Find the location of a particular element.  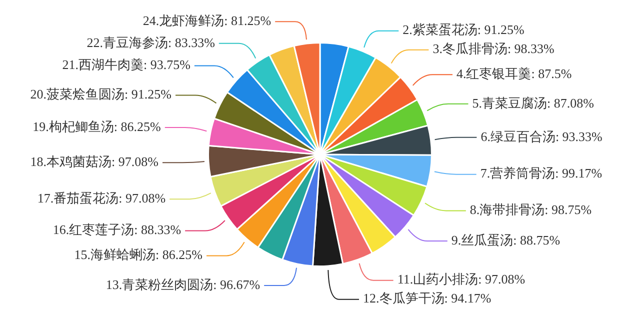

slice-label: 24.龙虾海鲜汤: 81.25% is located at coordinates (207, 20).